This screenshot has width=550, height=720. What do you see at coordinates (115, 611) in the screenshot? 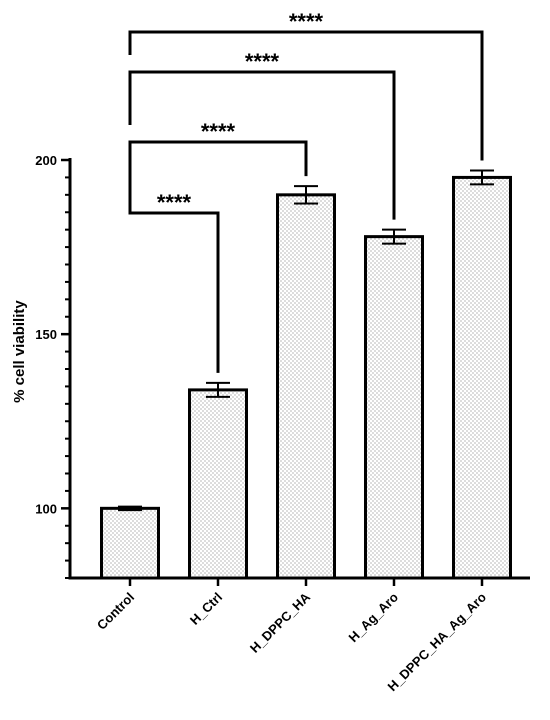
I see `x-tick-label: Control` at bounding box center [115, 611].